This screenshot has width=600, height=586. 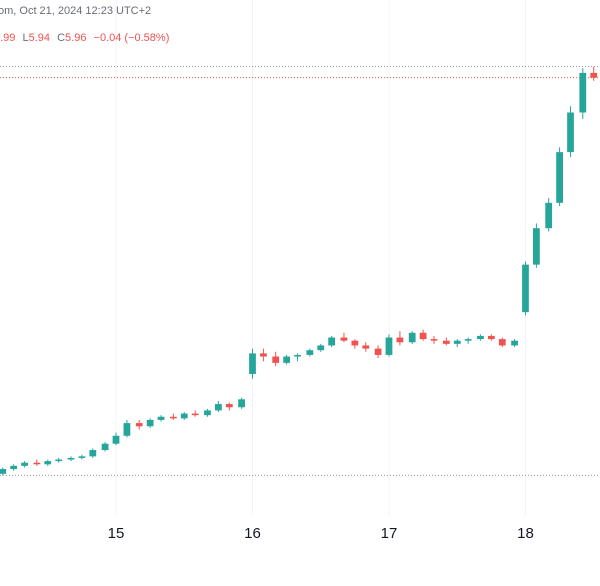 What do you see at coordinates (75, 11) in the screenshot?
I see `header: om, Oct 21, 2024 12:23 UTC+2` at bounding box center [75, 11].